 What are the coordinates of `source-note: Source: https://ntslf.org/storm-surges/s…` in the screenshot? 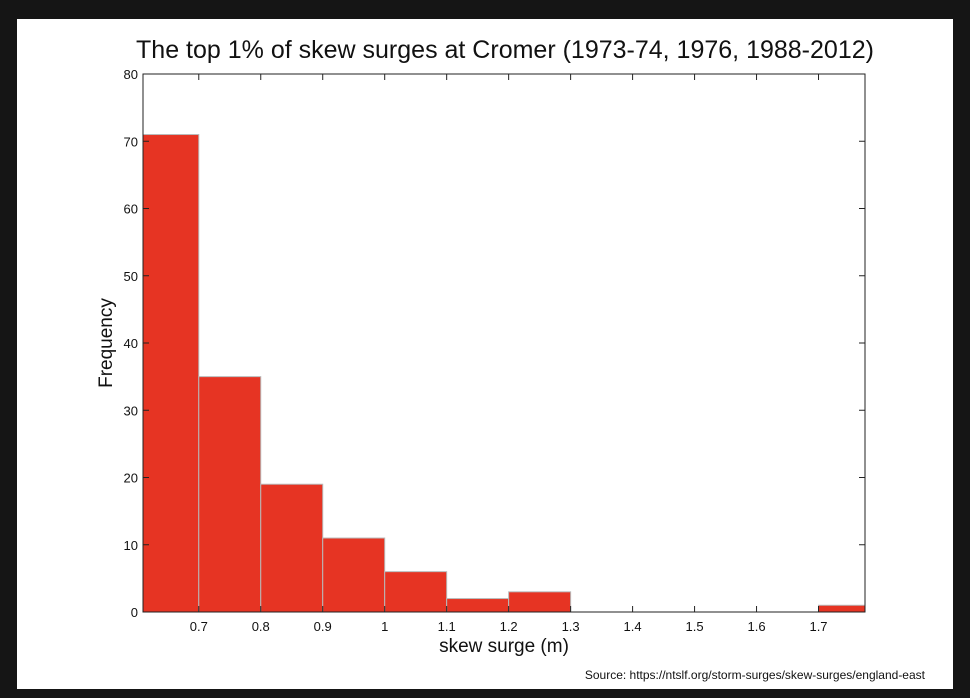 It's located at (754, 675).